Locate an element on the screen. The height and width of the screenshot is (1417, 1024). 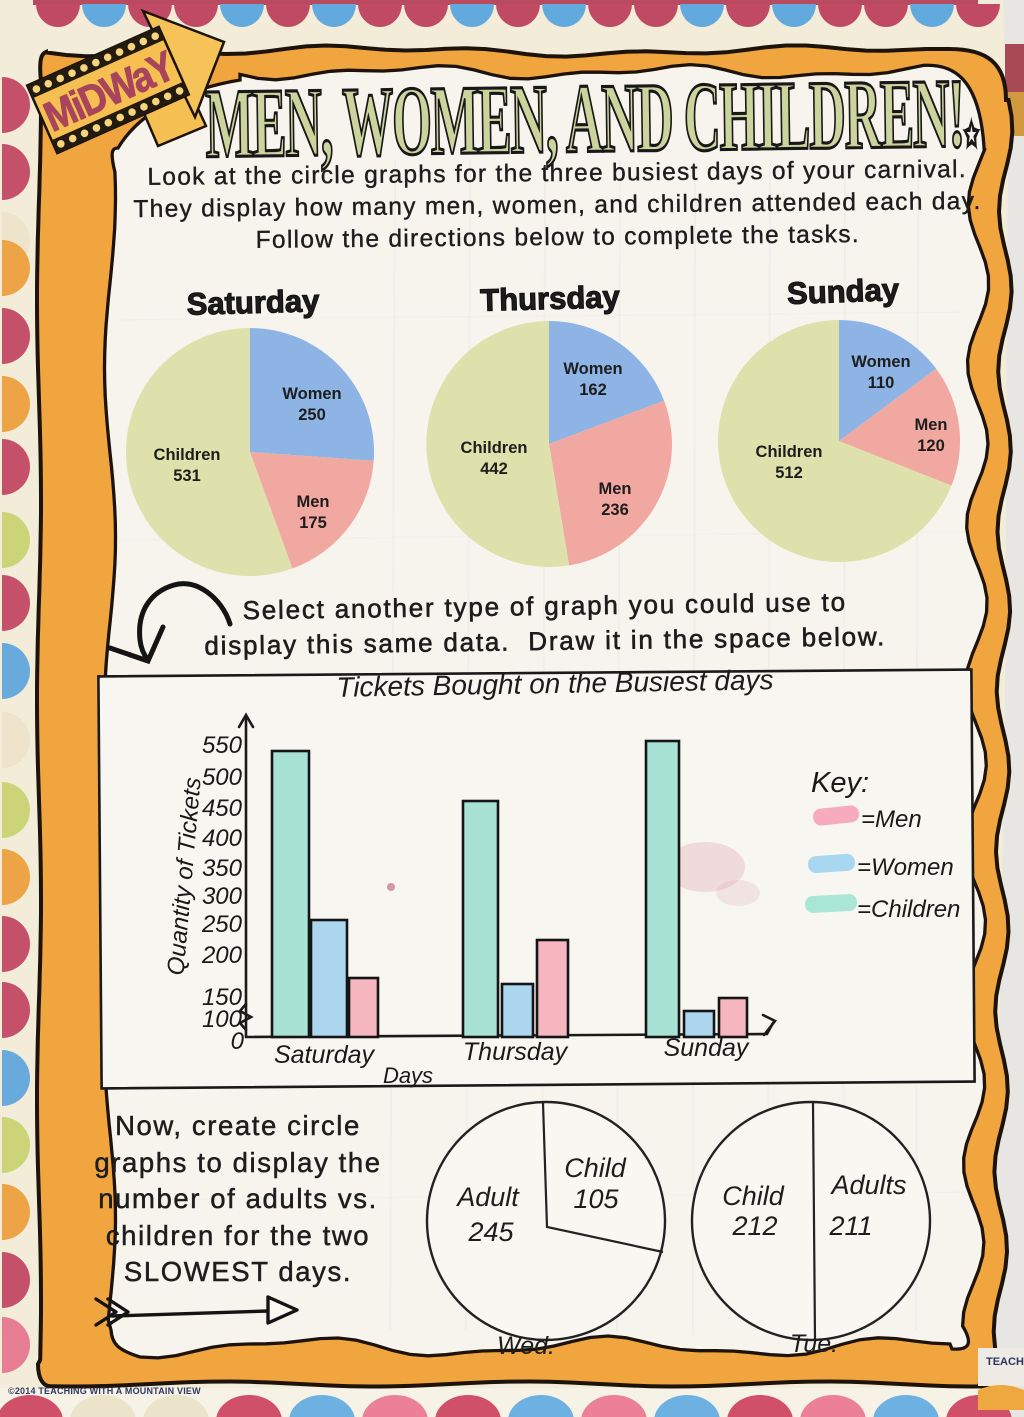
svg-text:Tickets Bought on the Busiest: Tickets Bought on the Busiest days is located at coordinates (555, 683).